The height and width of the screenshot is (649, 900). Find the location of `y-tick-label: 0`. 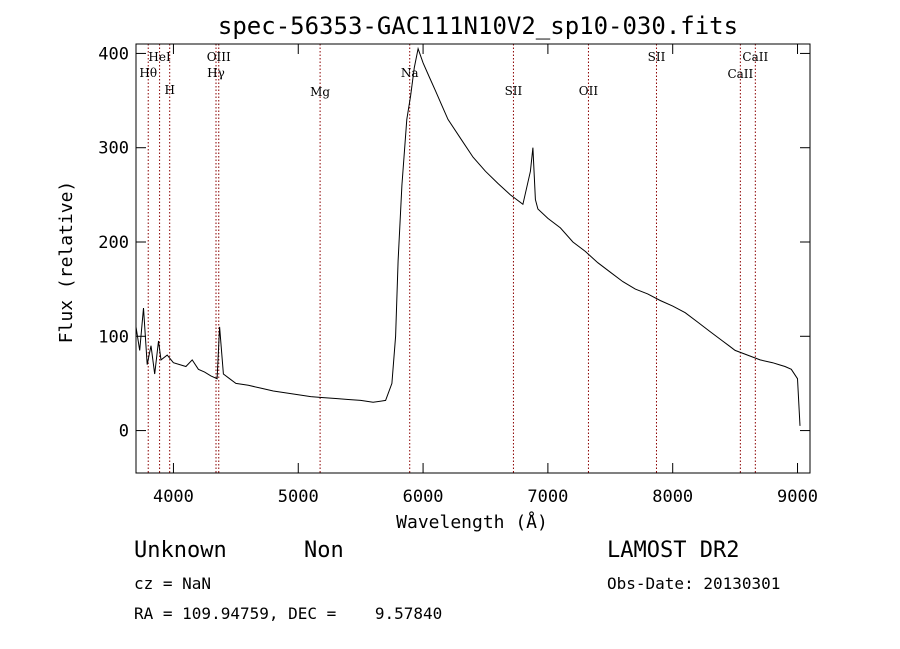

y-tick-label: 0 is located at coordinates (124, 432).